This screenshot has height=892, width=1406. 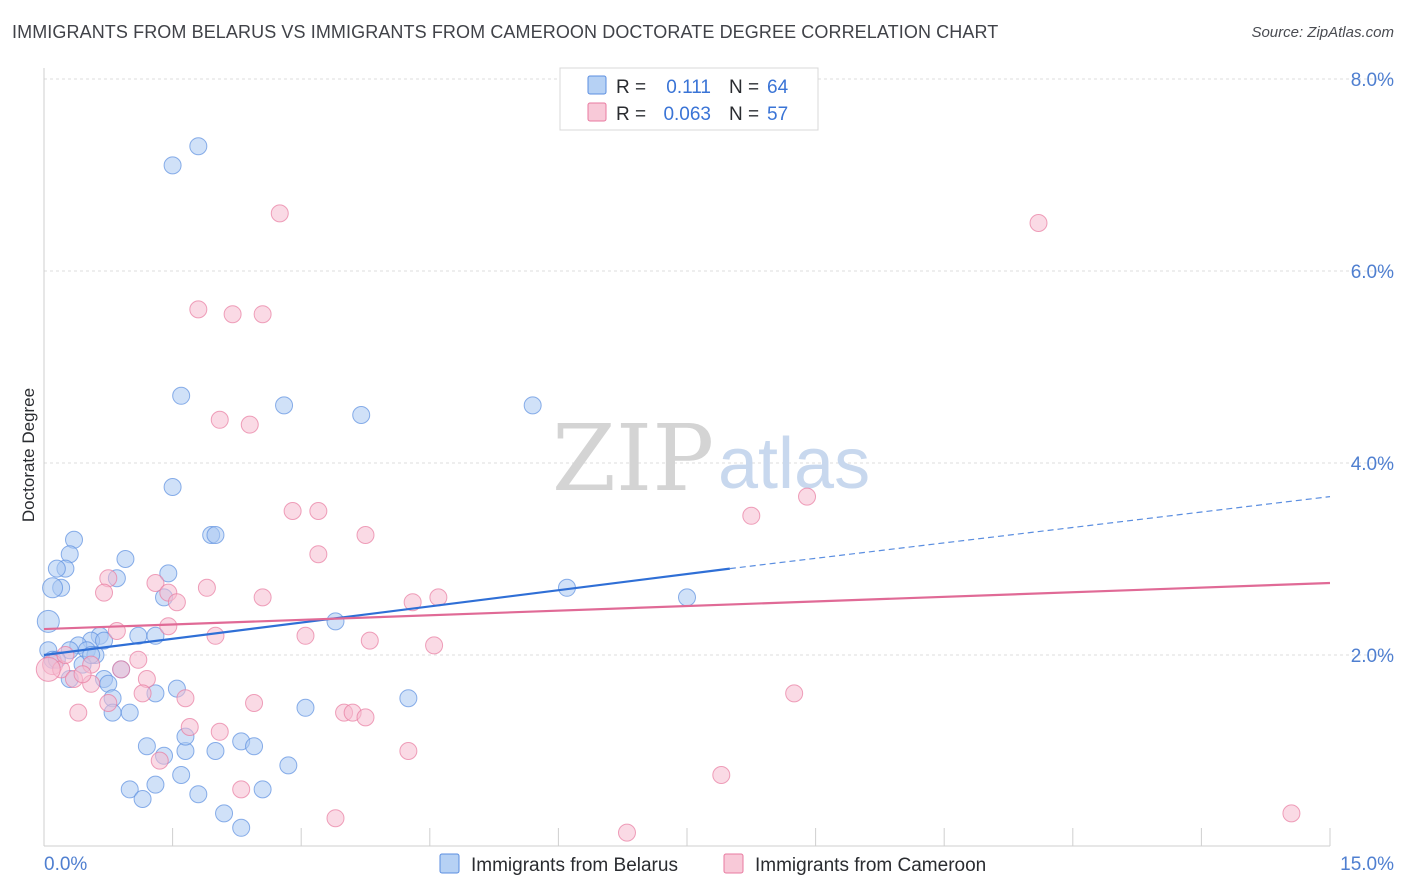 What do you see at coordinates (1372, 464) in the screenshot?
I see `y-tick-label: 4.0%` at bounding box center [1372, 464].